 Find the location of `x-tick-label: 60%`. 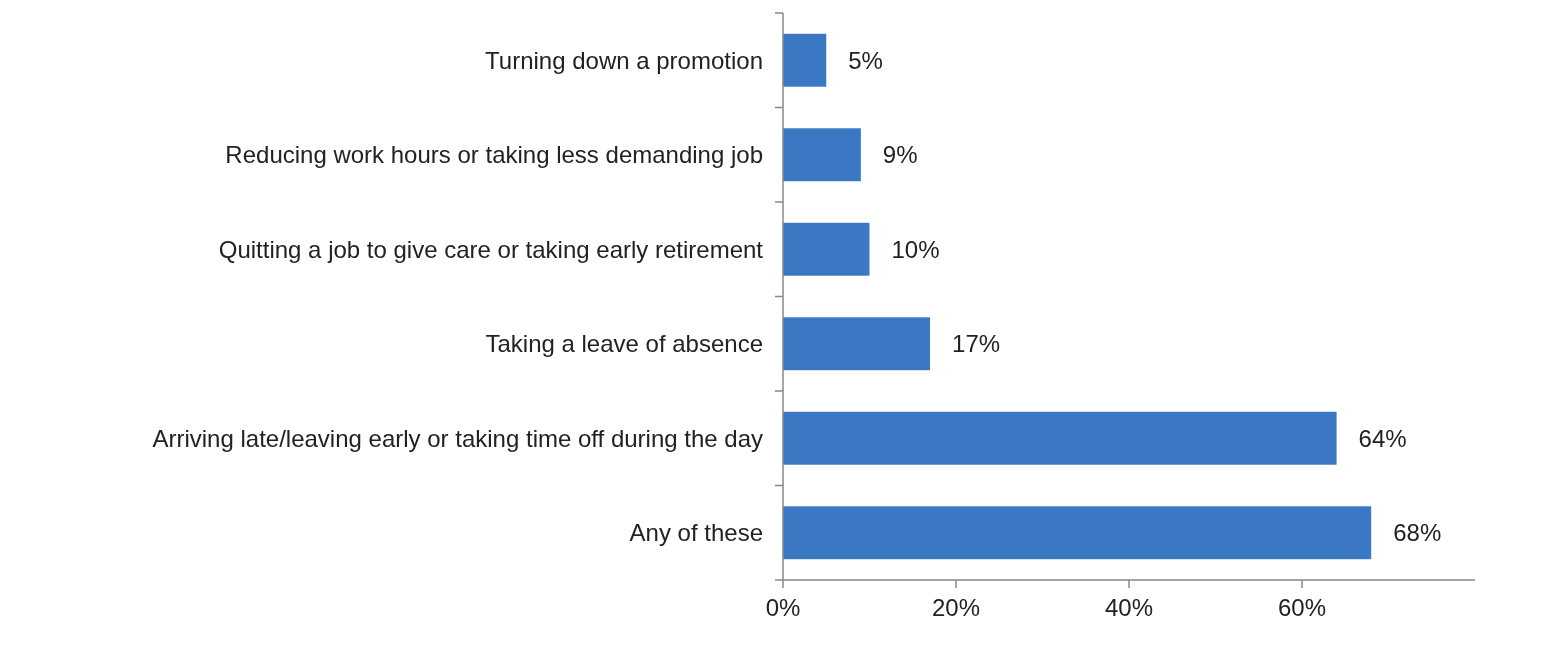

x-tick-label: 60% is located at coordinates (1302, 607).